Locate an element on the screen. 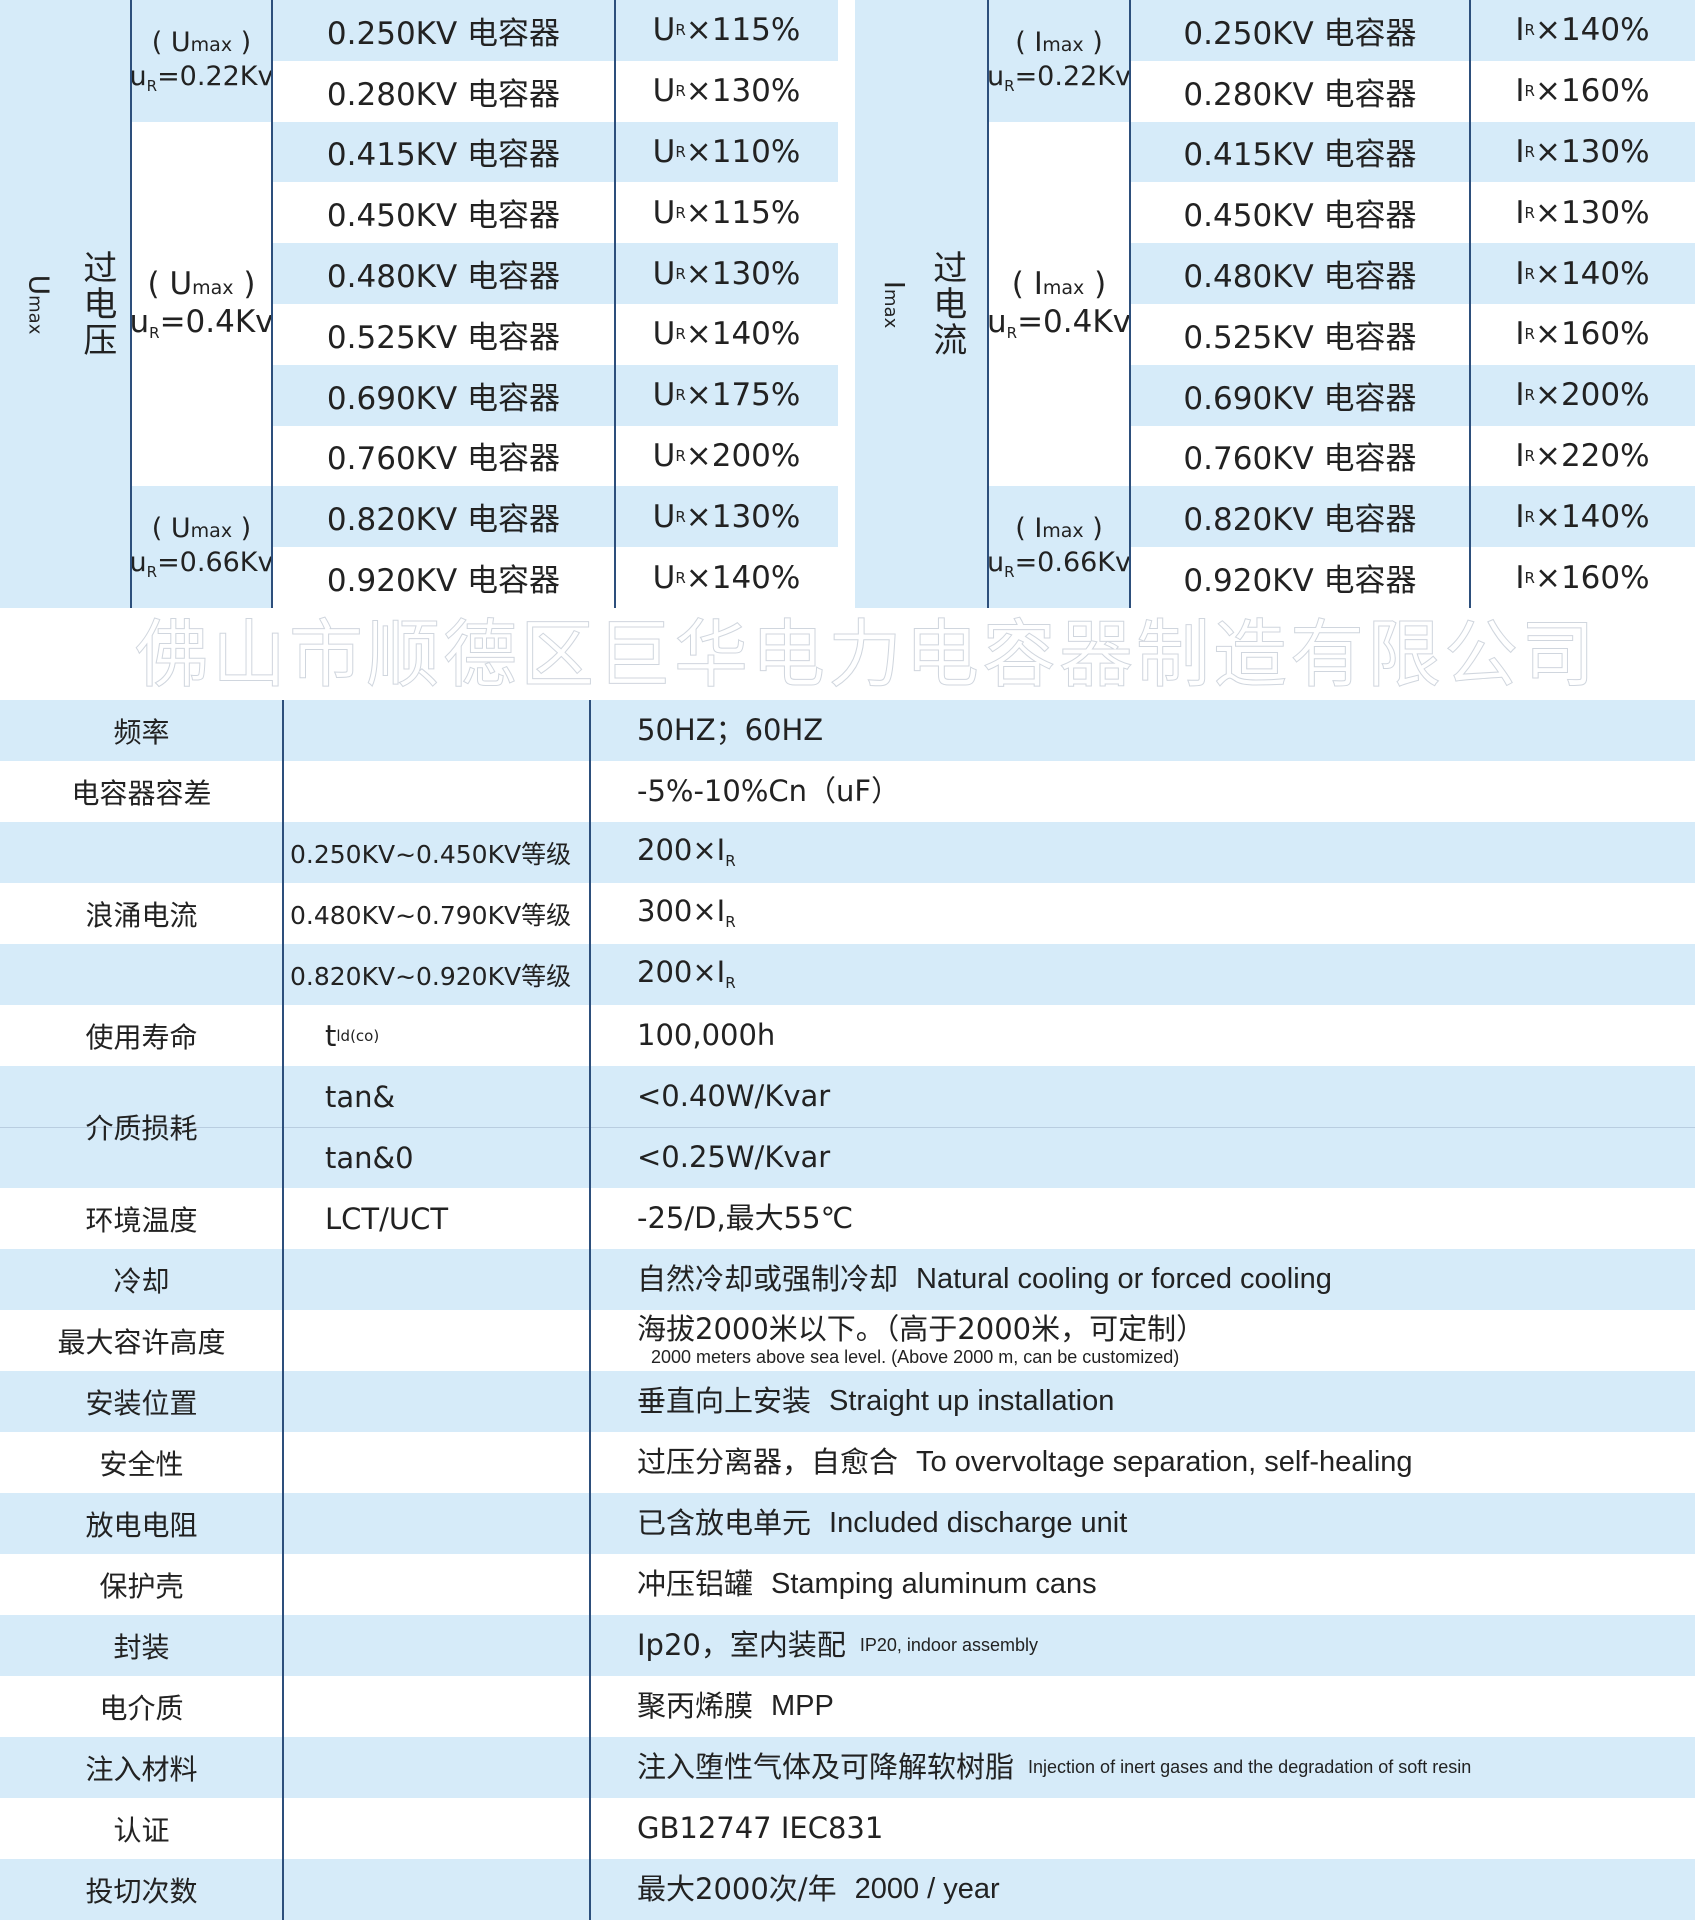 This screenshot has height=1920, width=1695. spec-condition: 0.820KV~0.920KV等级 is located at coordinates (439, 974).